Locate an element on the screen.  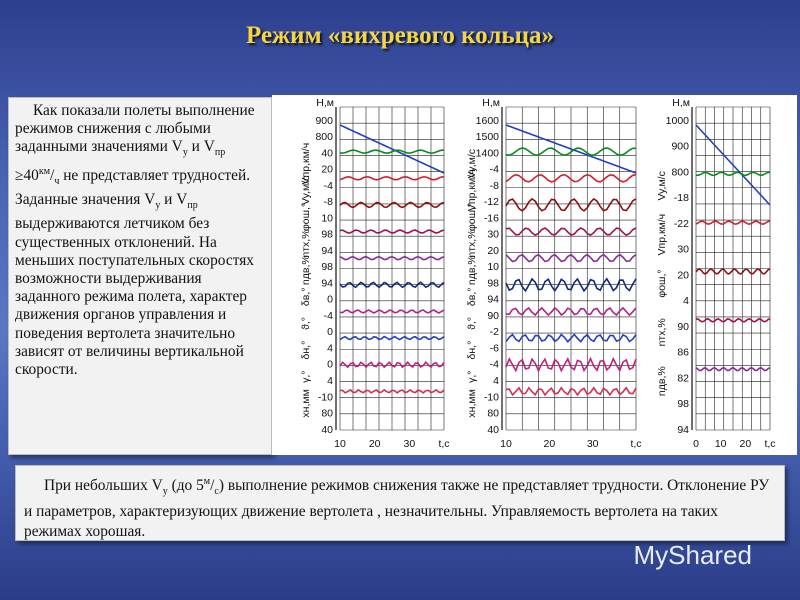
tick-label: 80 is located at coordinates (493, 414).